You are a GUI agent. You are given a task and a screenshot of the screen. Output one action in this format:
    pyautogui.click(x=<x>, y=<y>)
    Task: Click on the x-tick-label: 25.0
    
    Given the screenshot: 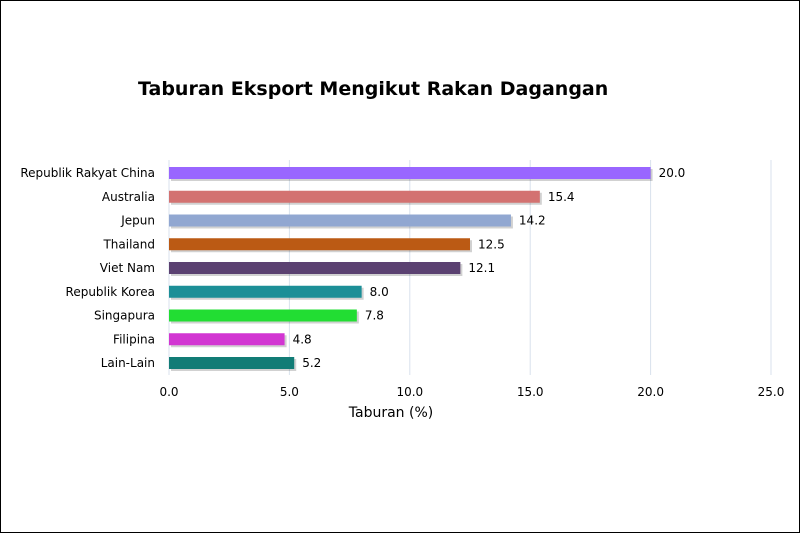 What is the action you would take?
    pyautogui.click(x=771, y=392)
    